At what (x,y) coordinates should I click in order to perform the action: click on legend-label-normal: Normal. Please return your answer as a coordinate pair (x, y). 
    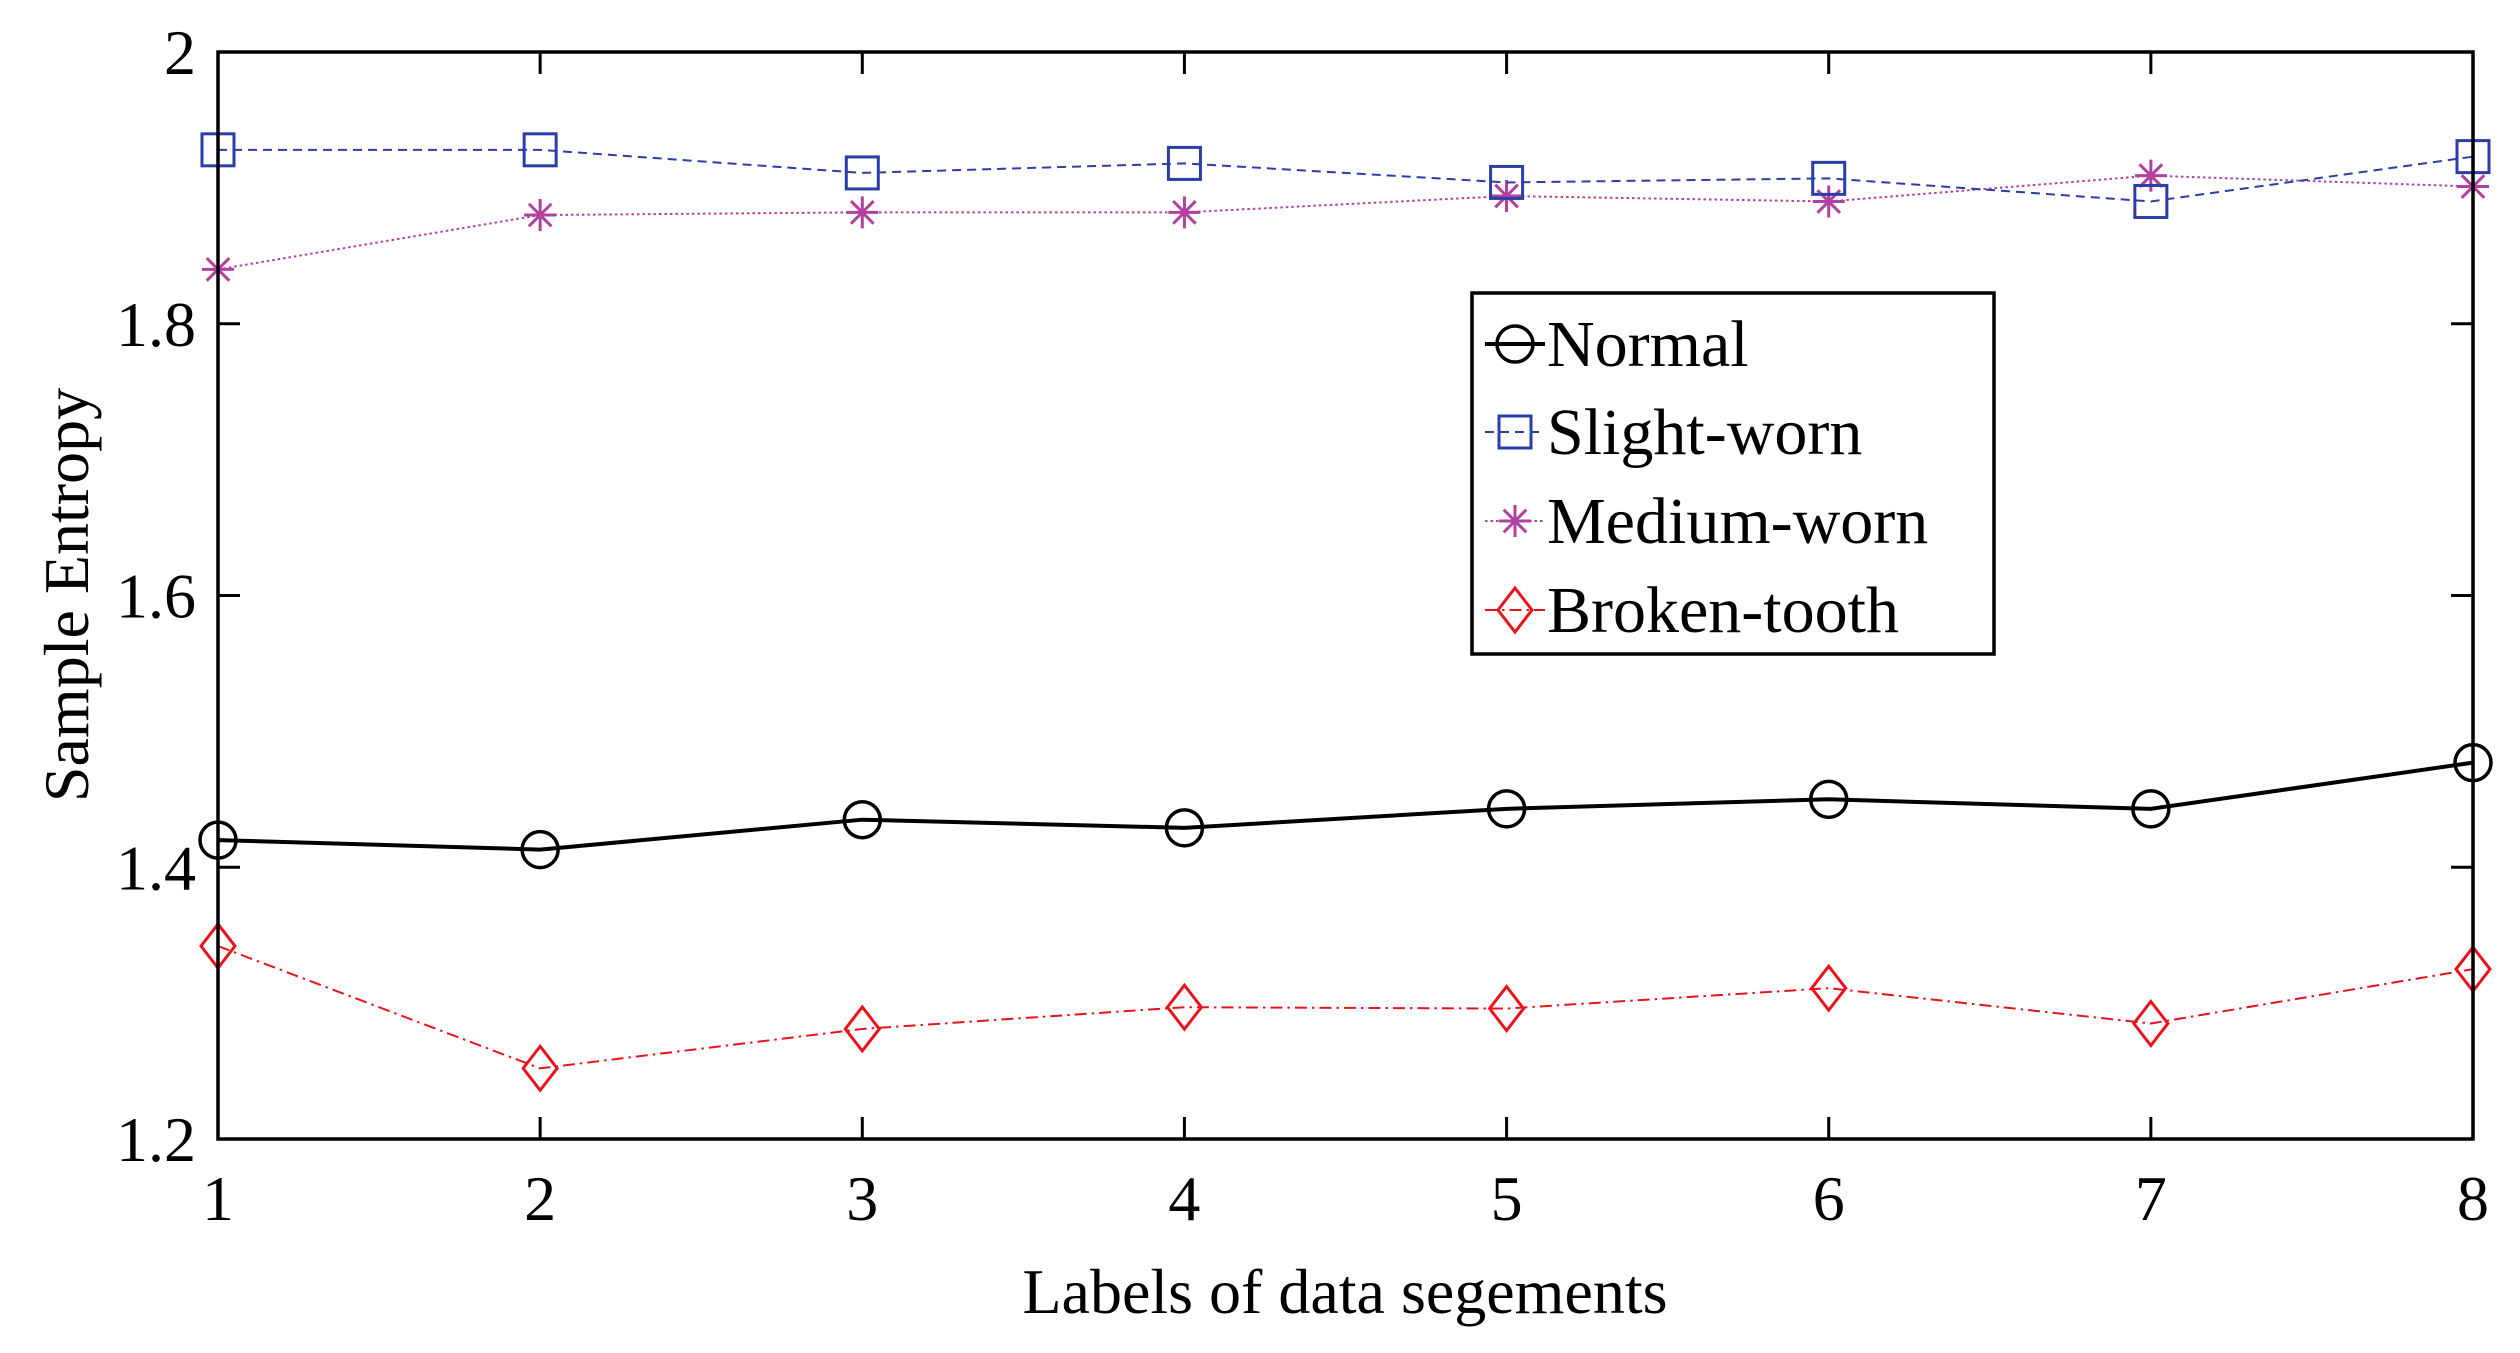
    Looking at the image, I should click on (1648, 344).